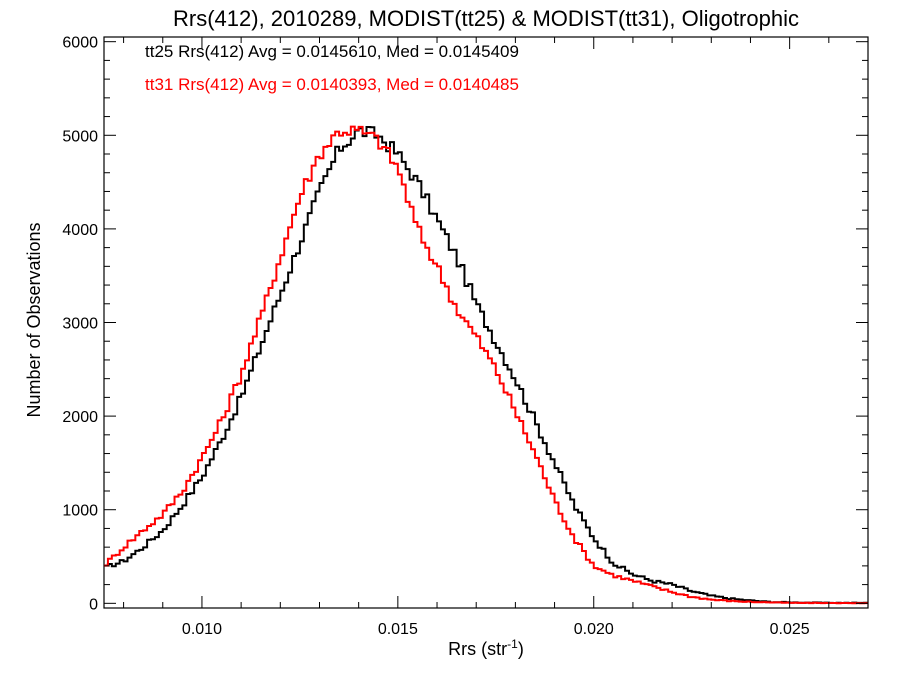 The height and width of the screenshot is (675, 900). Describe the element at coordinates (398, 629) in the screenshot. I see `x-tick-label: 0.015` at that location.